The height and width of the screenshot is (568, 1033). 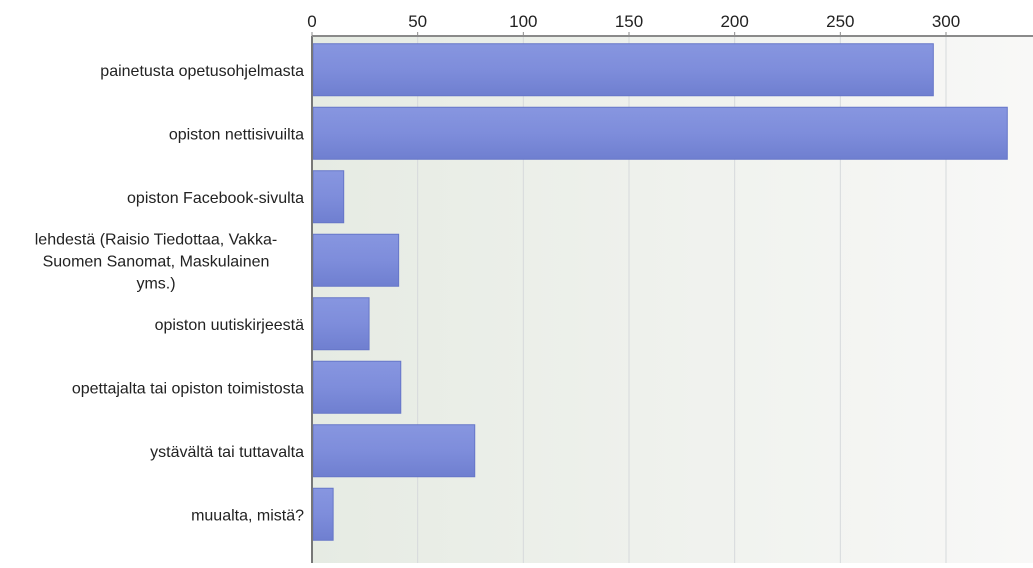 I want to click on x-tick-label: 0, so click(x=311, y=21).